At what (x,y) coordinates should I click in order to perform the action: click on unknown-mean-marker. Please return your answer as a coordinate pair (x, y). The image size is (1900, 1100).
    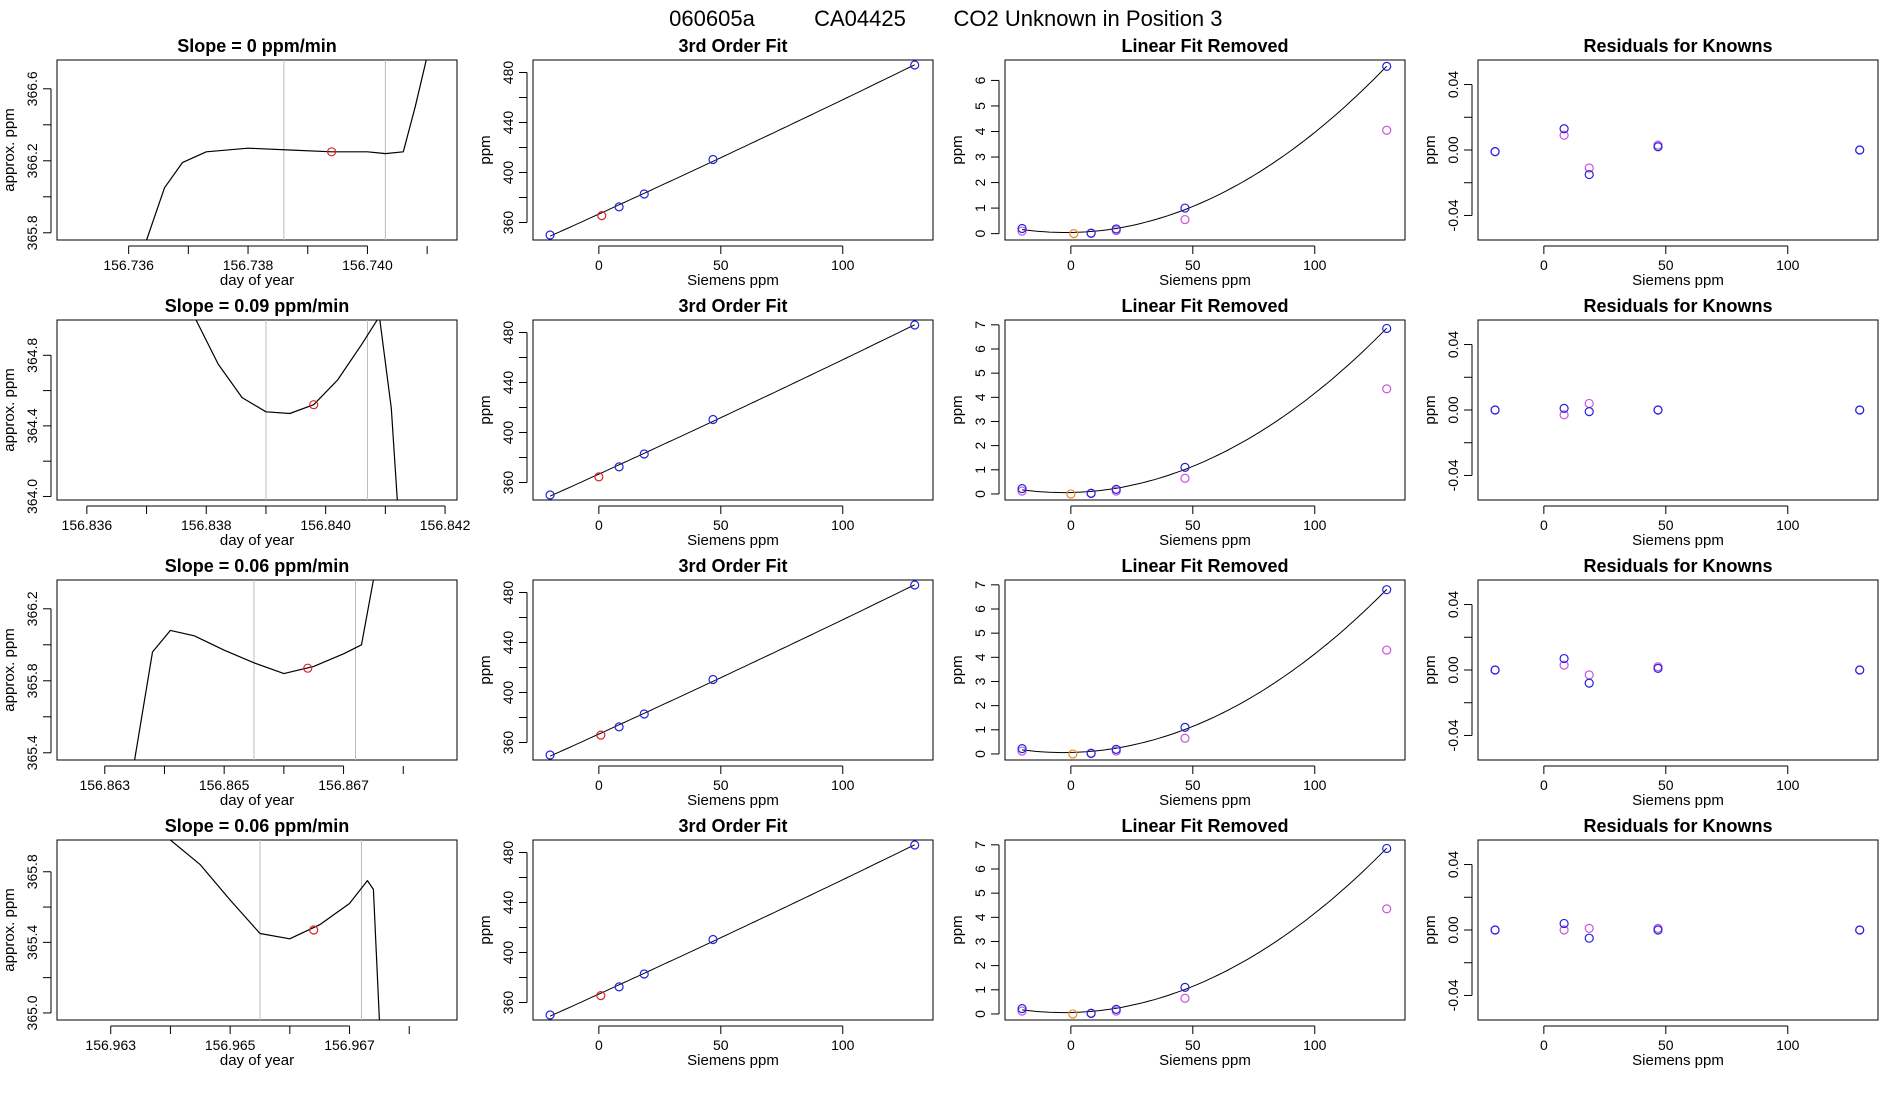
    Looking at the image, I should click on (332, 152).